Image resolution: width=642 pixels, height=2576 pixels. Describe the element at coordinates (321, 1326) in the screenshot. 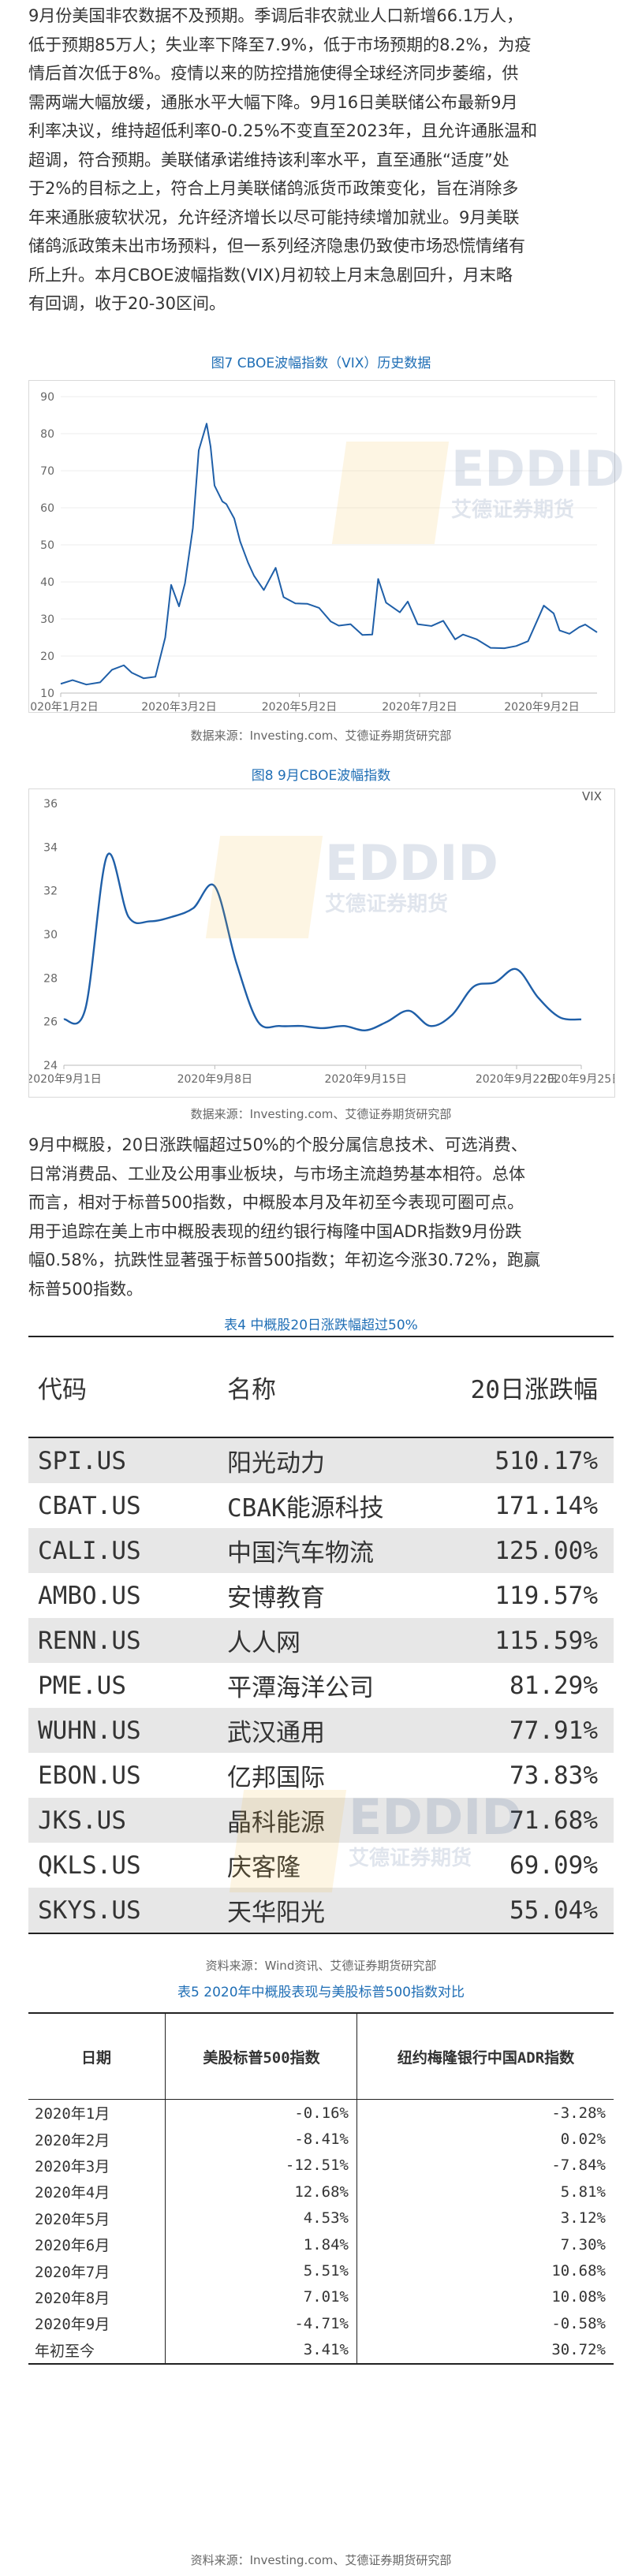

I see `table4-caption: 表4 中概股20日涨跌幅超过50%` at that location.